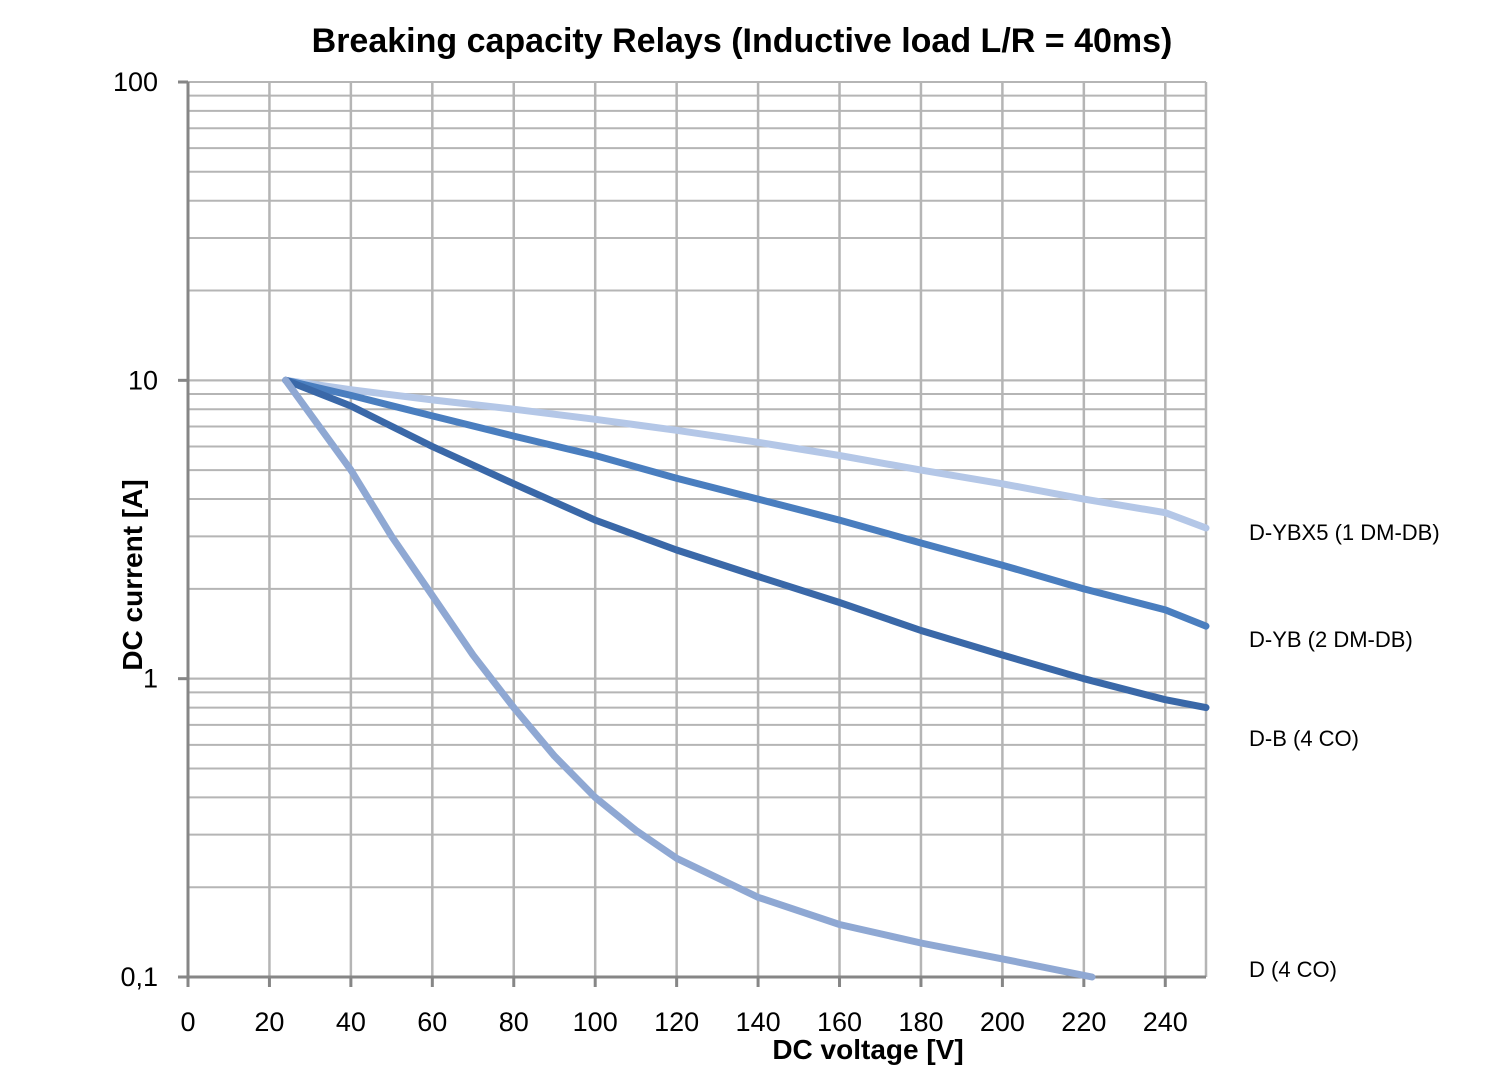 The image size is (1500, 1080). I want to click on series-label: D-B (4 CO), so click(1304, 738).